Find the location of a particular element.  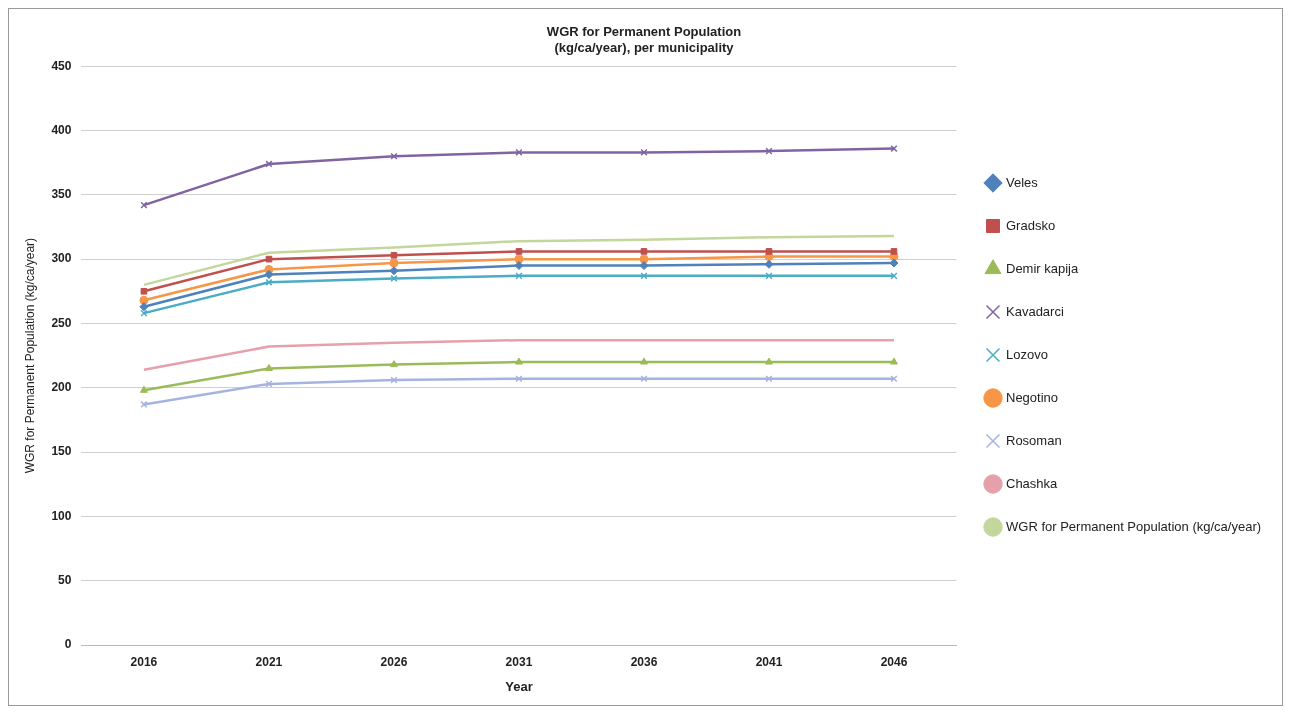

x-tick-label: 2026 is located at coordinates (394, 661).